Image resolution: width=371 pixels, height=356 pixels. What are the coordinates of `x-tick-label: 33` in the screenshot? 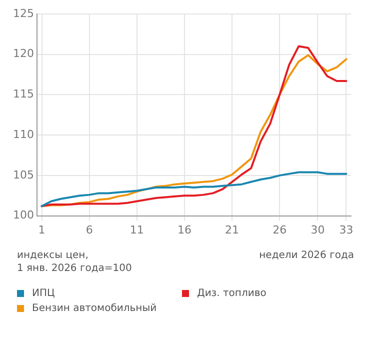 It's located at (346, 229).